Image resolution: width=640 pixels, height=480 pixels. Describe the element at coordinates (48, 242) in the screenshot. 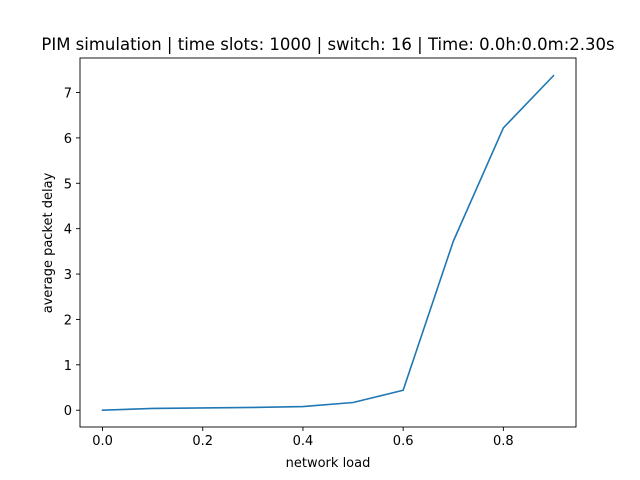

I see `y-axis-label: average packet delay` at that location.